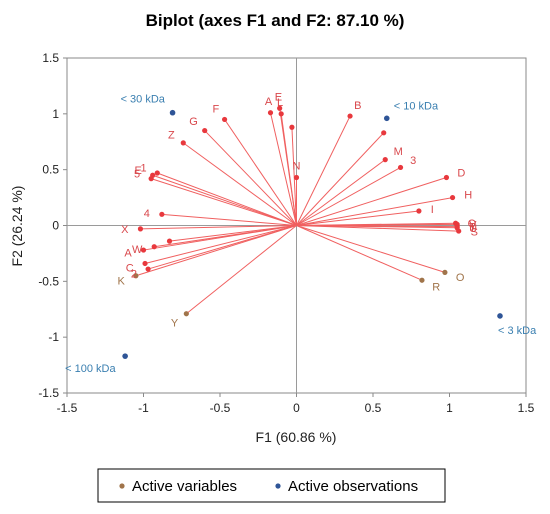 Image resolution: width=550 pixels, height=514 pixels. I want to click on variable-point-g, so click(205, 130).